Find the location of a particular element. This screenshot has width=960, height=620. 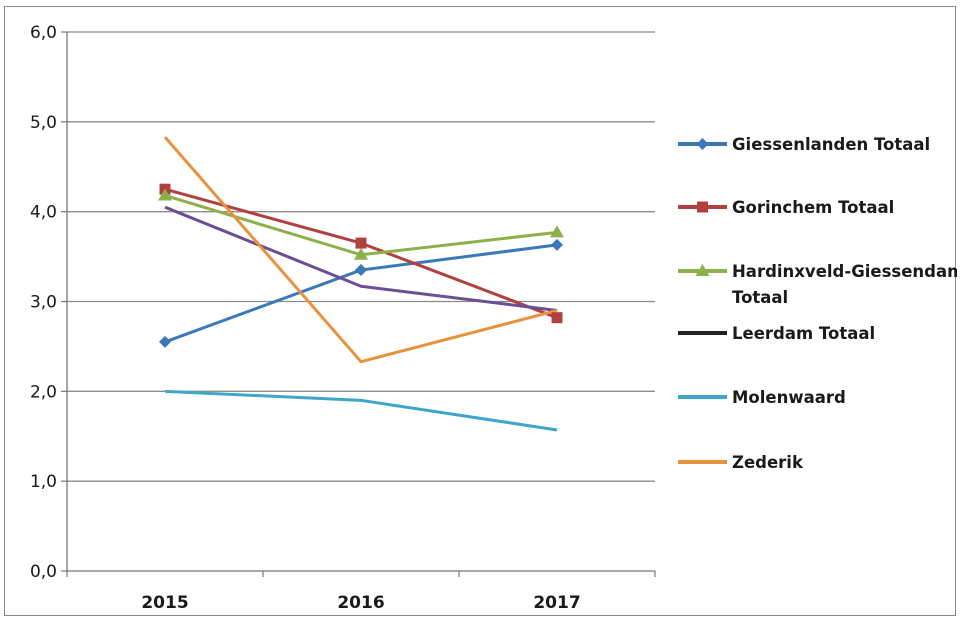

legend-label: Leerdam Totaal is located at coordinates (803, 333).